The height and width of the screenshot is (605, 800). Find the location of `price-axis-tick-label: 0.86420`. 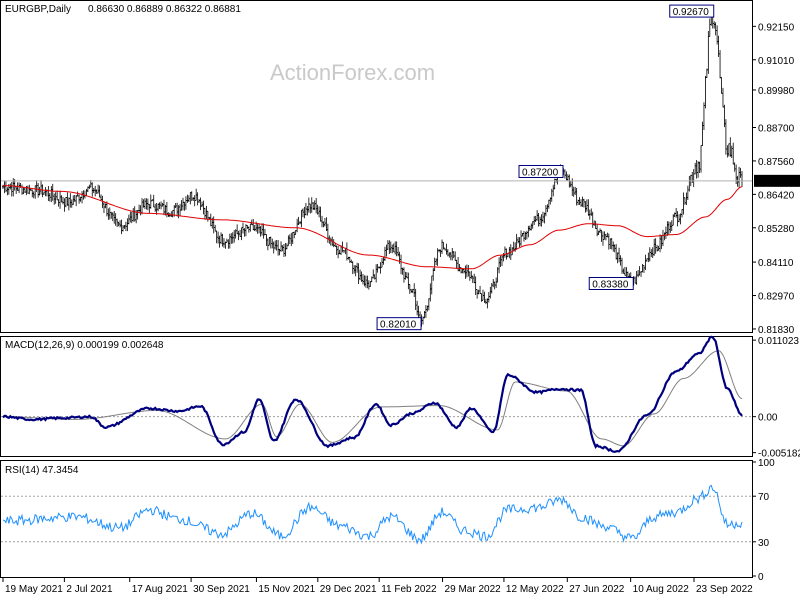

price-axis-tick-label: 0.86420 is located at coordinates (776, 195).